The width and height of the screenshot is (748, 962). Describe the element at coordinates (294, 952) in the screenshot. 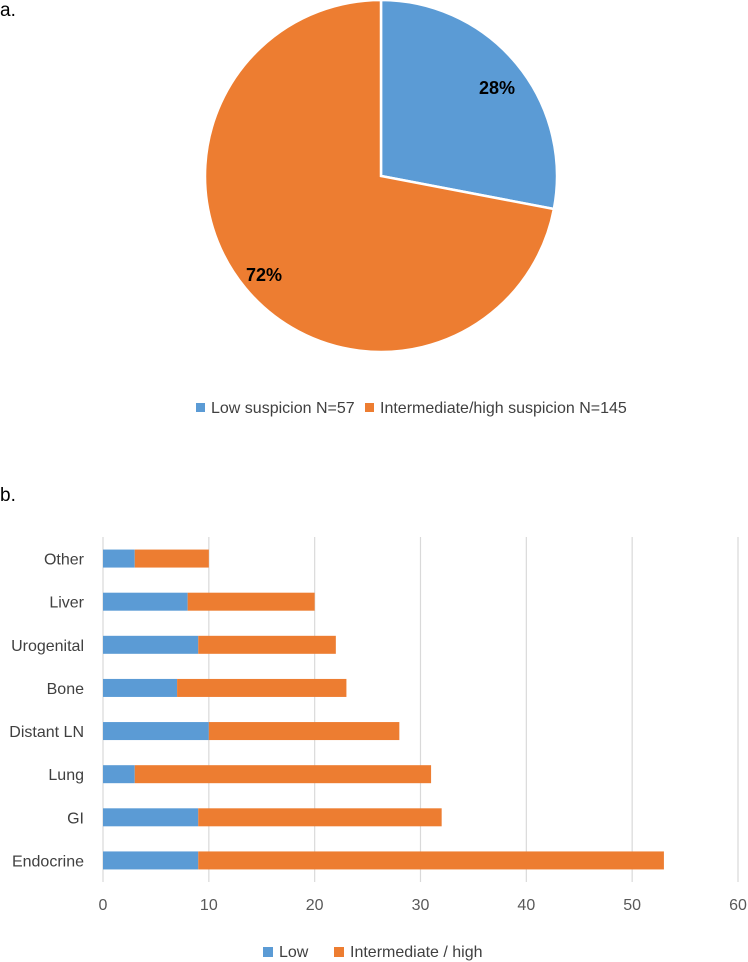

I see `bar-legend-label-low: Low` at that location.